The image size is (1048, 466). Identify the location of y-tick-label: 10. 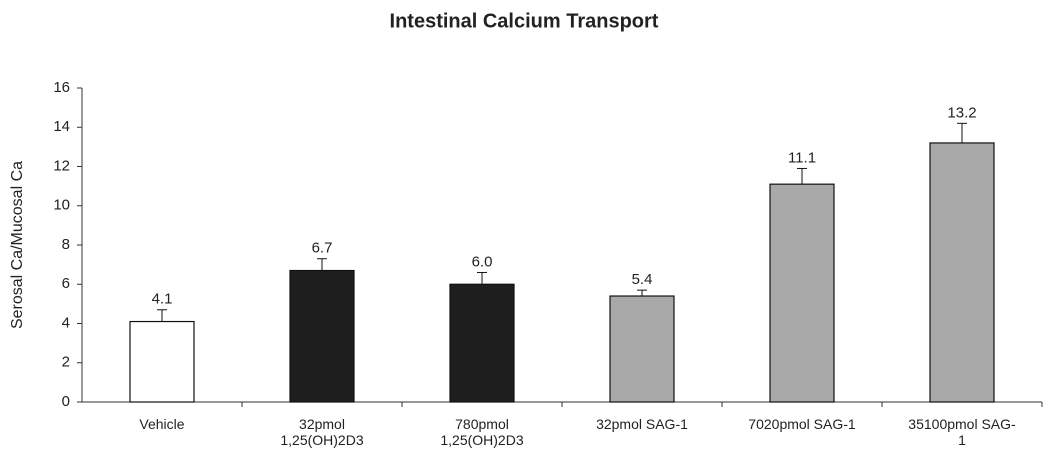
(61, 205).